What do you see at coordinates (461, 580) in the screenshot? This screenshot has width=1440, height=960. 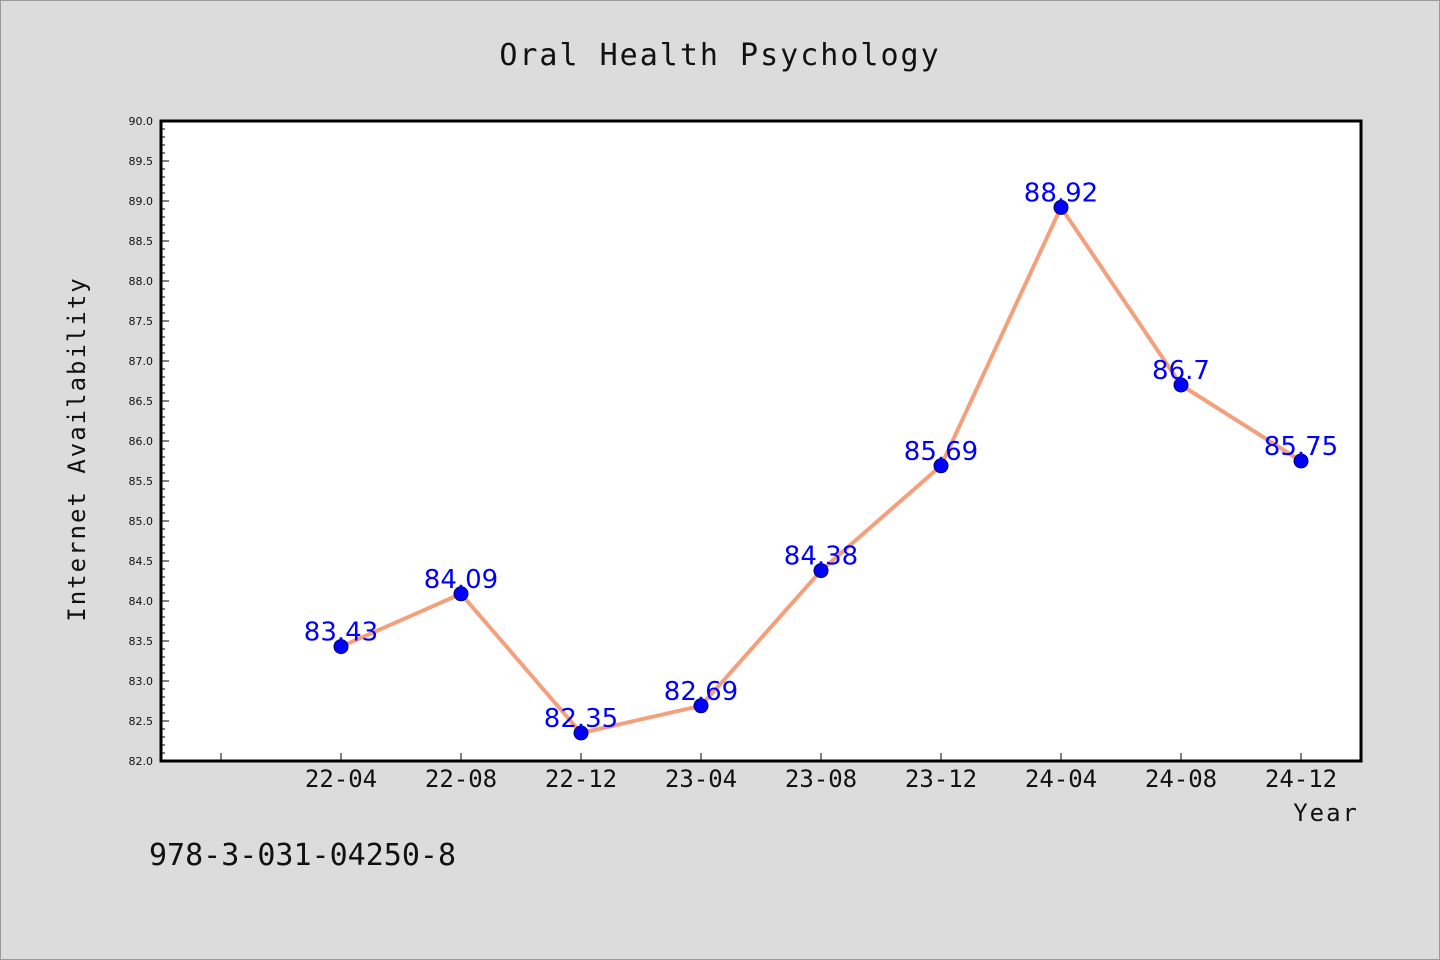 I see `data-label: 84.09` at bounding box center [461, 580].